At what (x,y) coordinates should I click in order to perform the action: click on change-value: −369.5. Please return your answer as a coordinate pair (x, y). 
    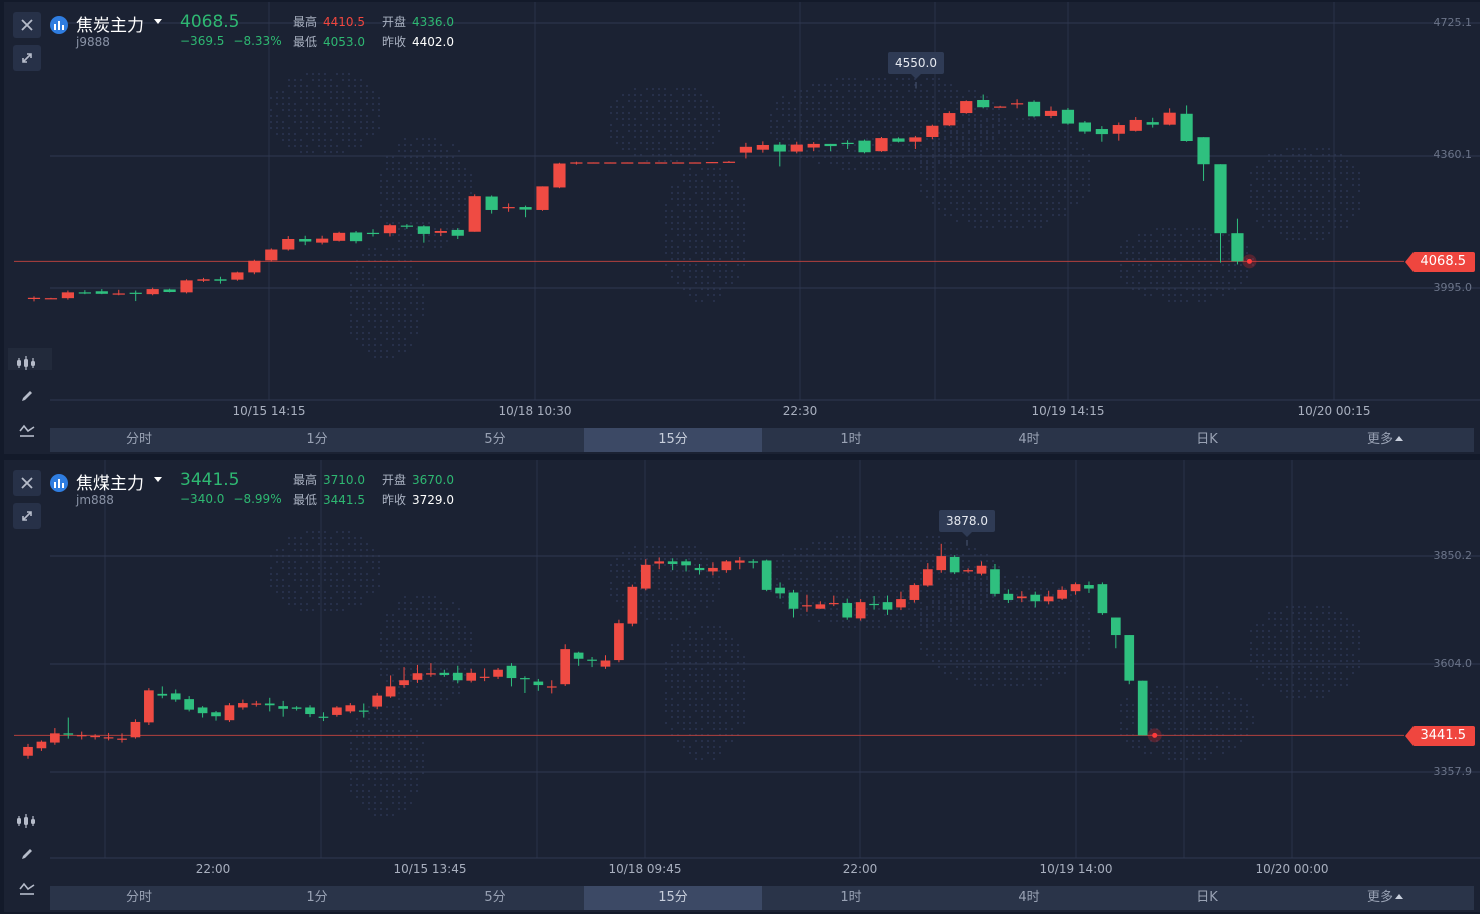
    Looking at the image, I should click on (202, 41).